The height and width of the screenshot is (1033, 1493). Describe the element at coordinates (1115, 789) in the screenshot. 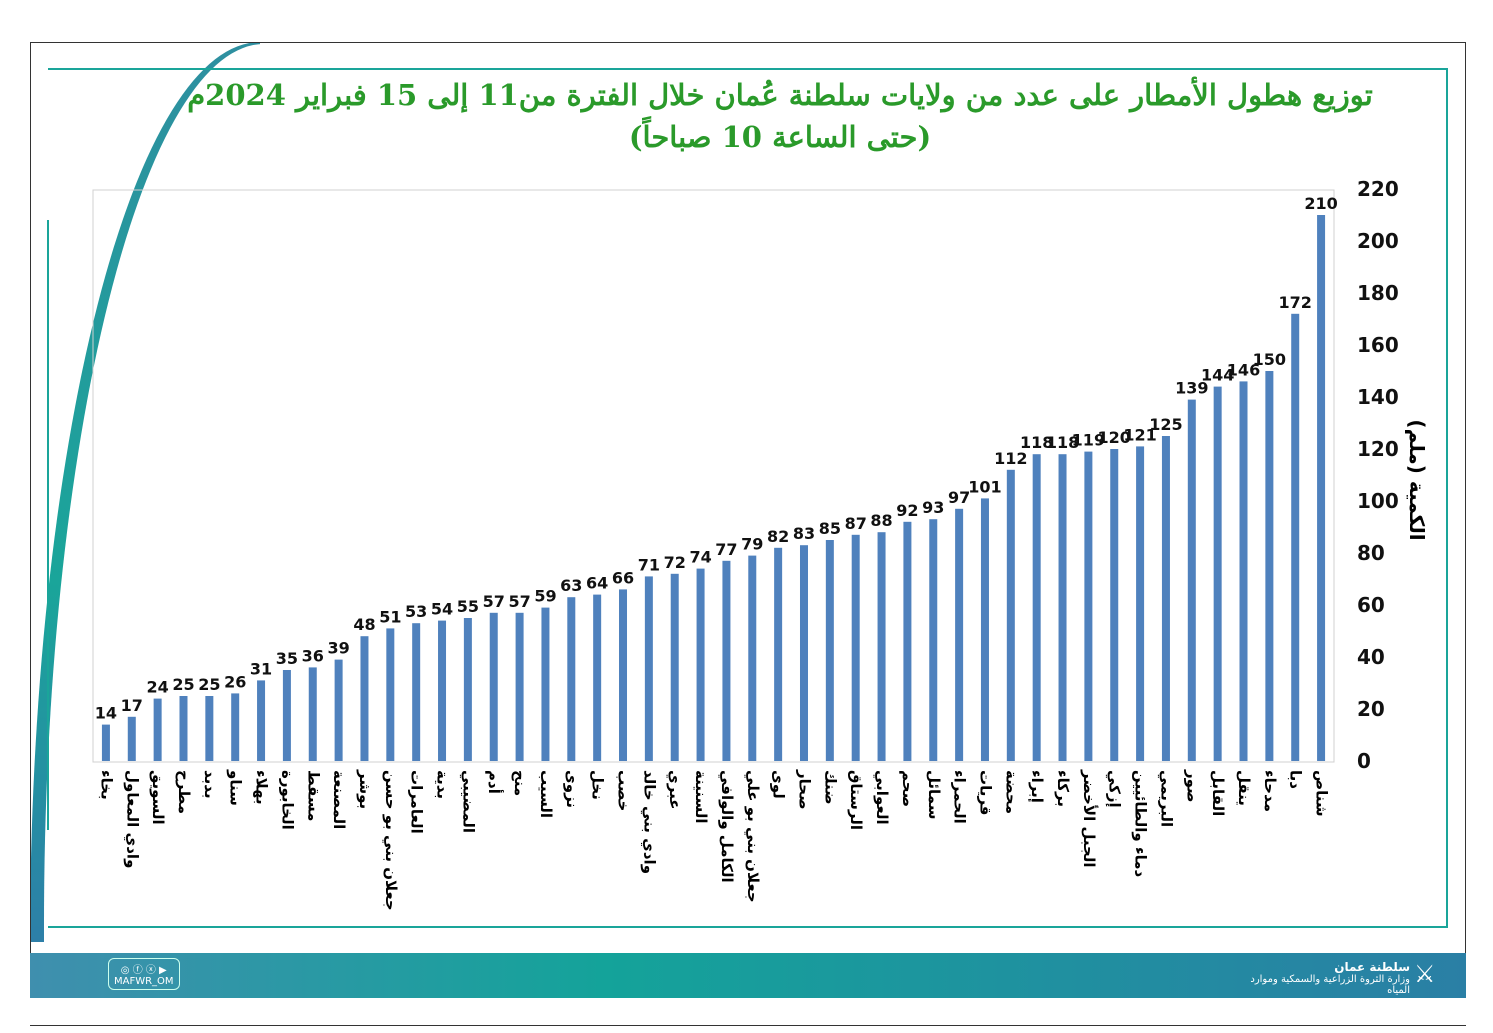

I see `category-label: إزكي` at that location.